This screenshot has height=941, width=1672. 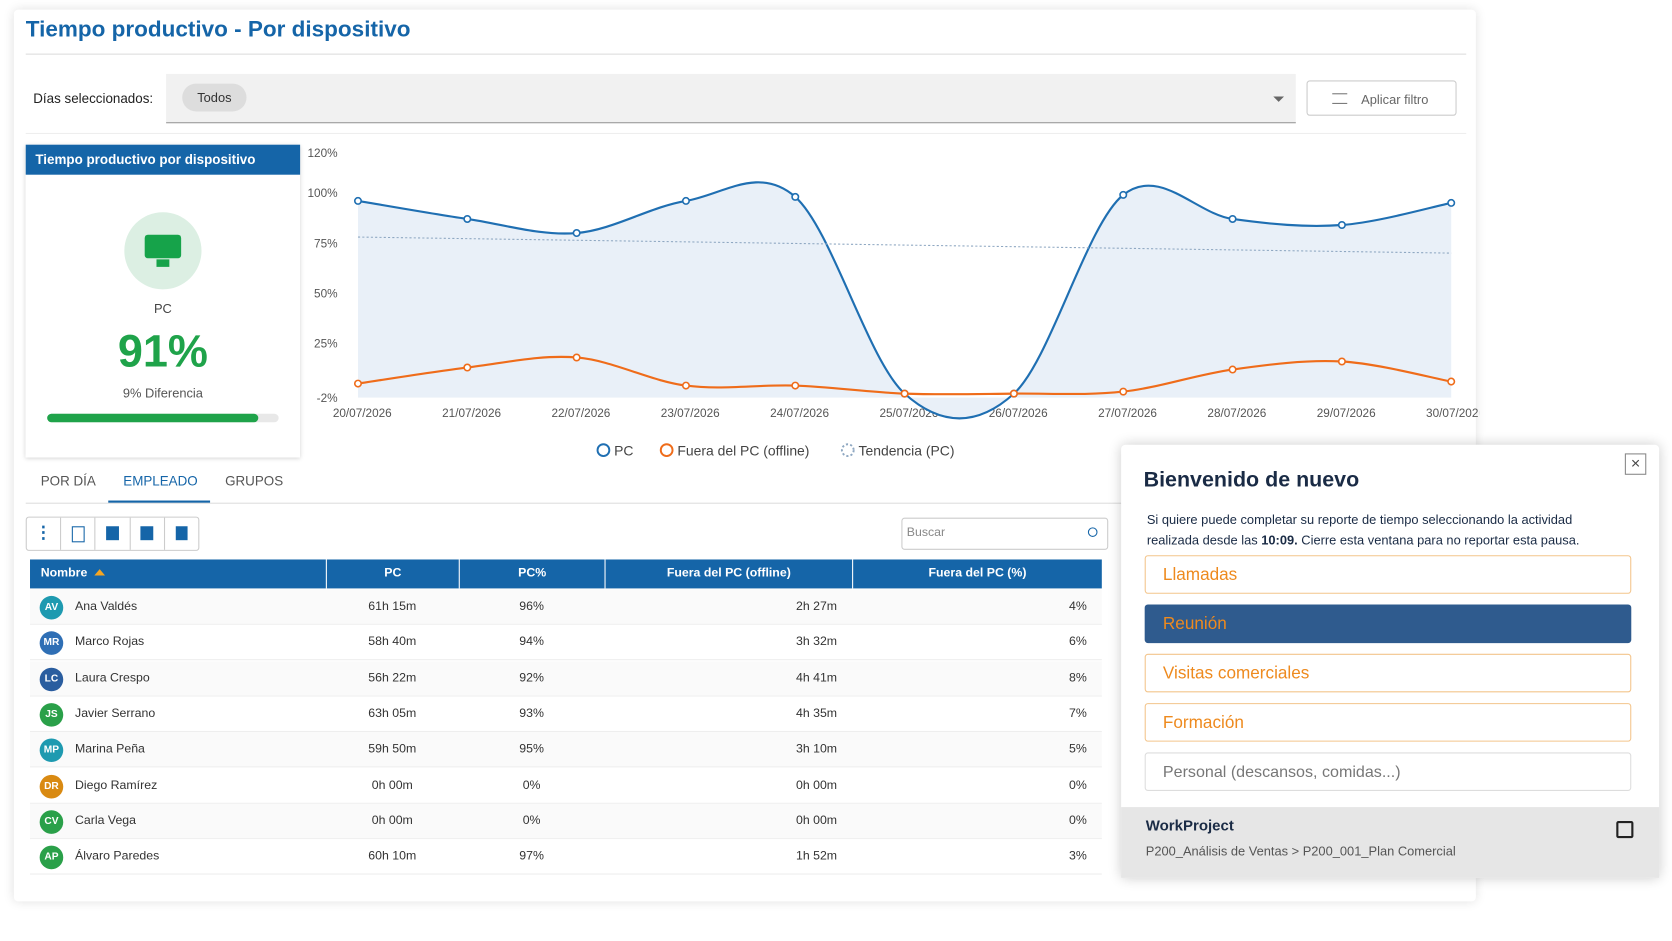 What do you see at coordinates (1077, 678) in the screenshot?
I see `cell: 8%` at bounding box center [1077, 678].